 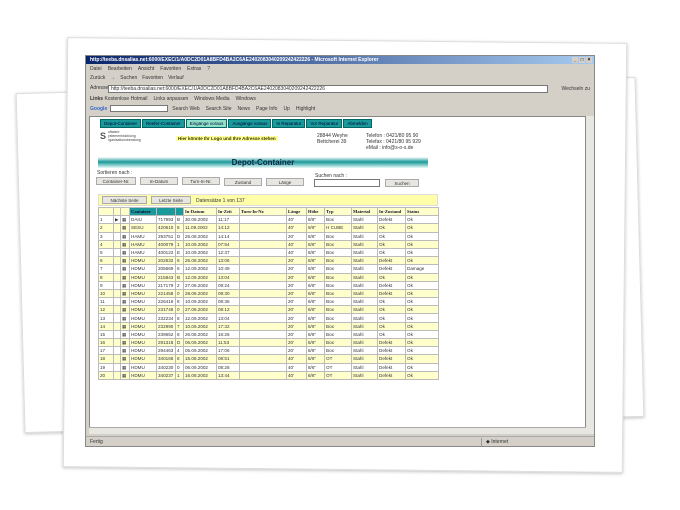 What do you see at coordinates (153, 78) in the screenshot?
I see `toolbar-button: Favoriten` at bounding box center [153, 78].